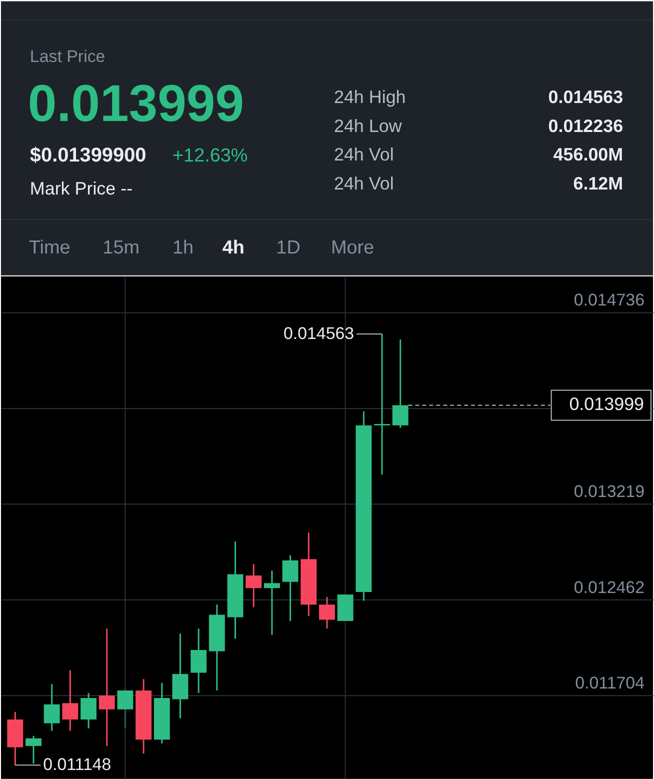 Image resolution: width=654 pixels, height=779 pixels. Describe the element at coordinates (610, 683) in the screenshot. I see `y-tick-label: 0.011704` at that location.